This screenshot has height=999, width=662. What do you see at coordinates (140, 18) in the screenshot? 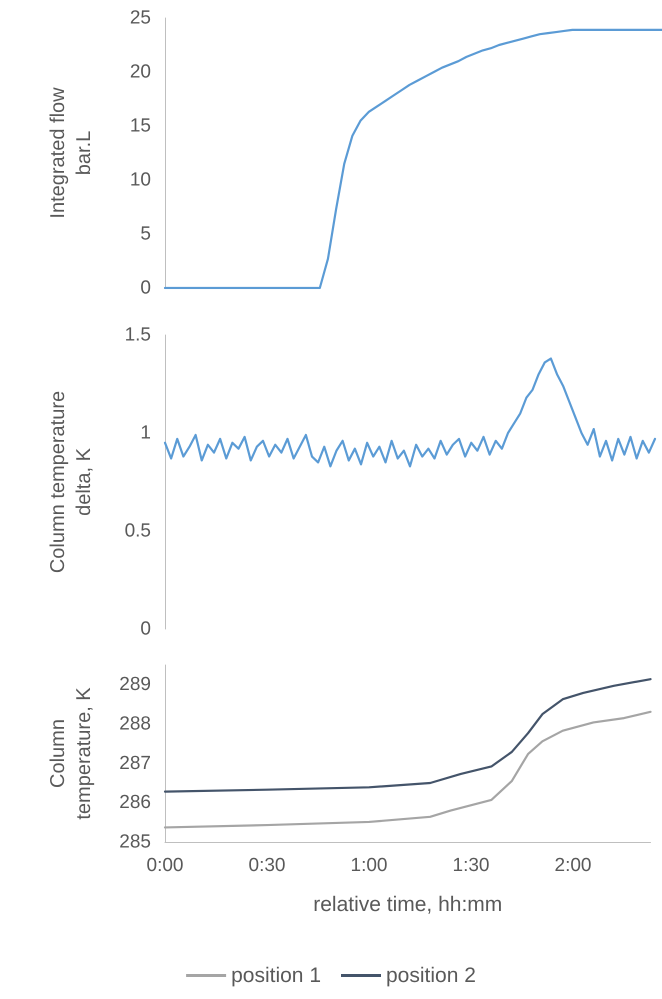
I see `y-tick-label: 25` at bounding box center [140, 18].